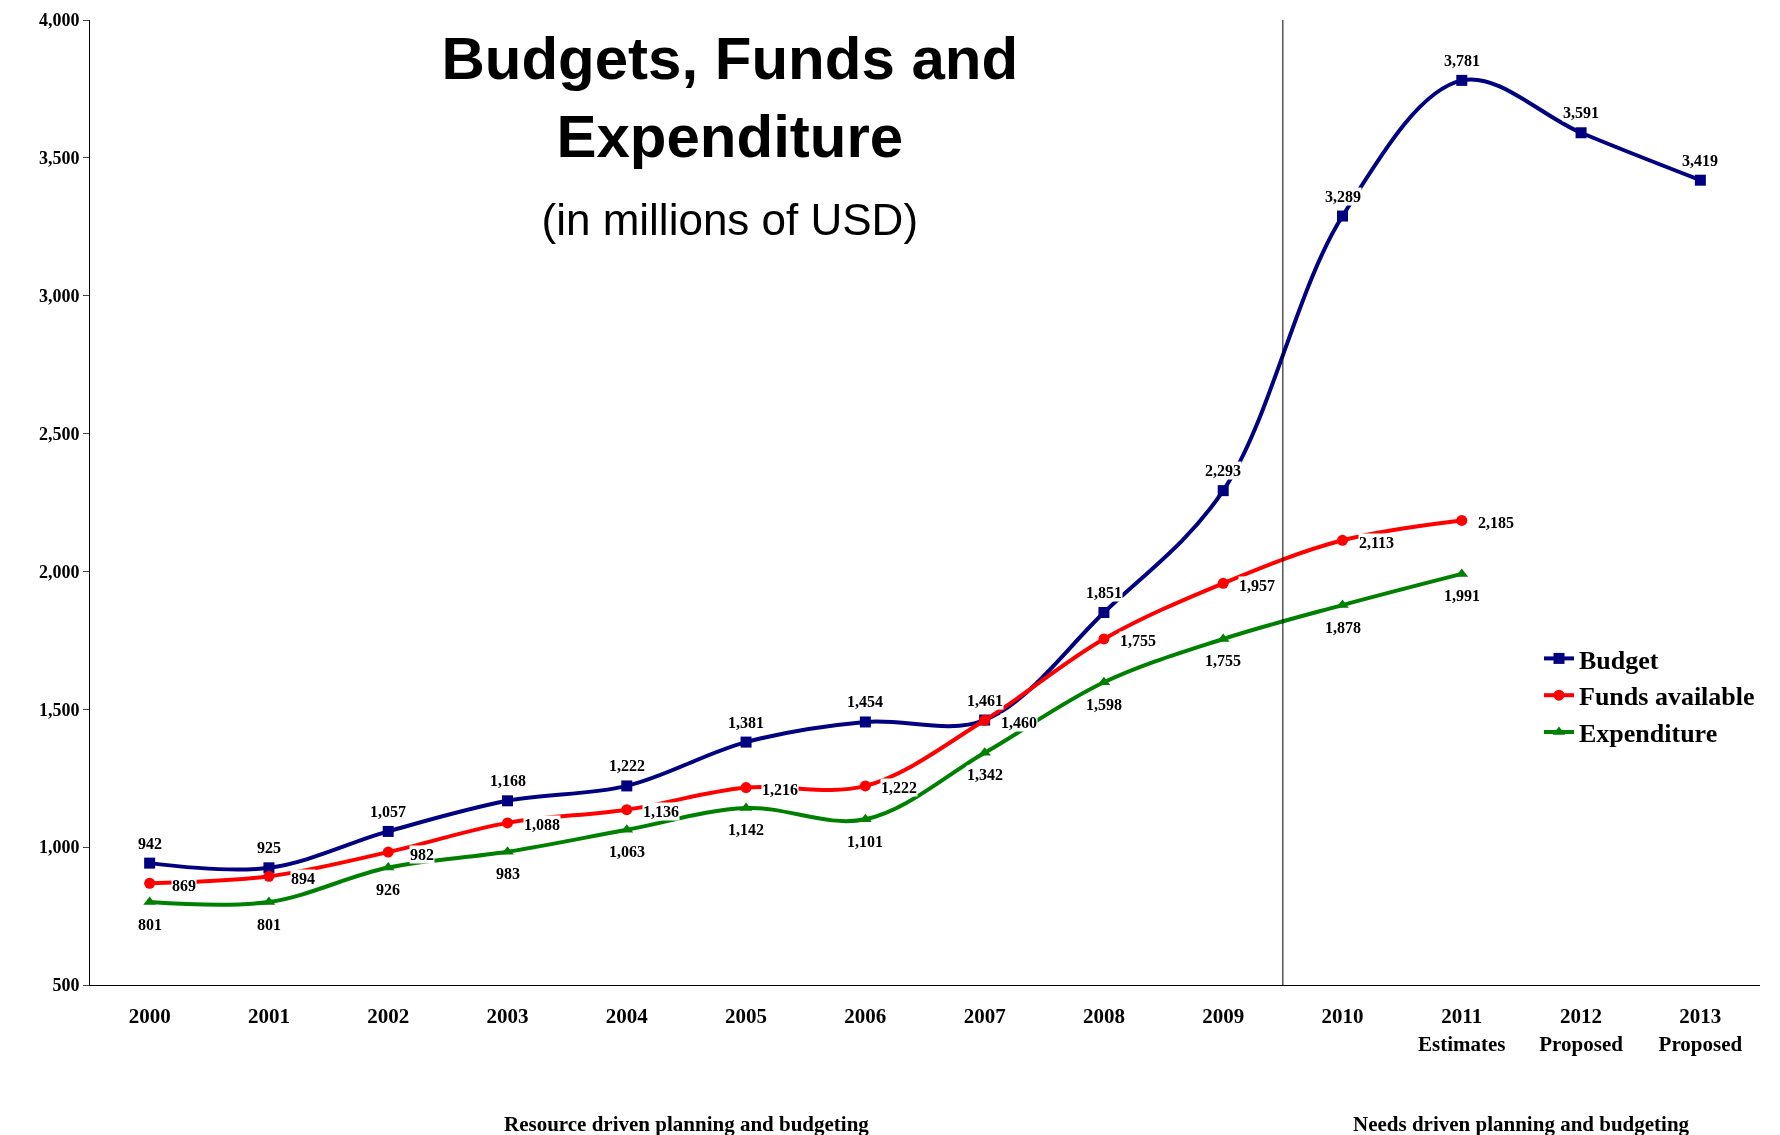 The image size is (1780, 1135). Describe the element at coordinates (388, 811) in the screenshot. I see `data-label: 1,057` at that location.